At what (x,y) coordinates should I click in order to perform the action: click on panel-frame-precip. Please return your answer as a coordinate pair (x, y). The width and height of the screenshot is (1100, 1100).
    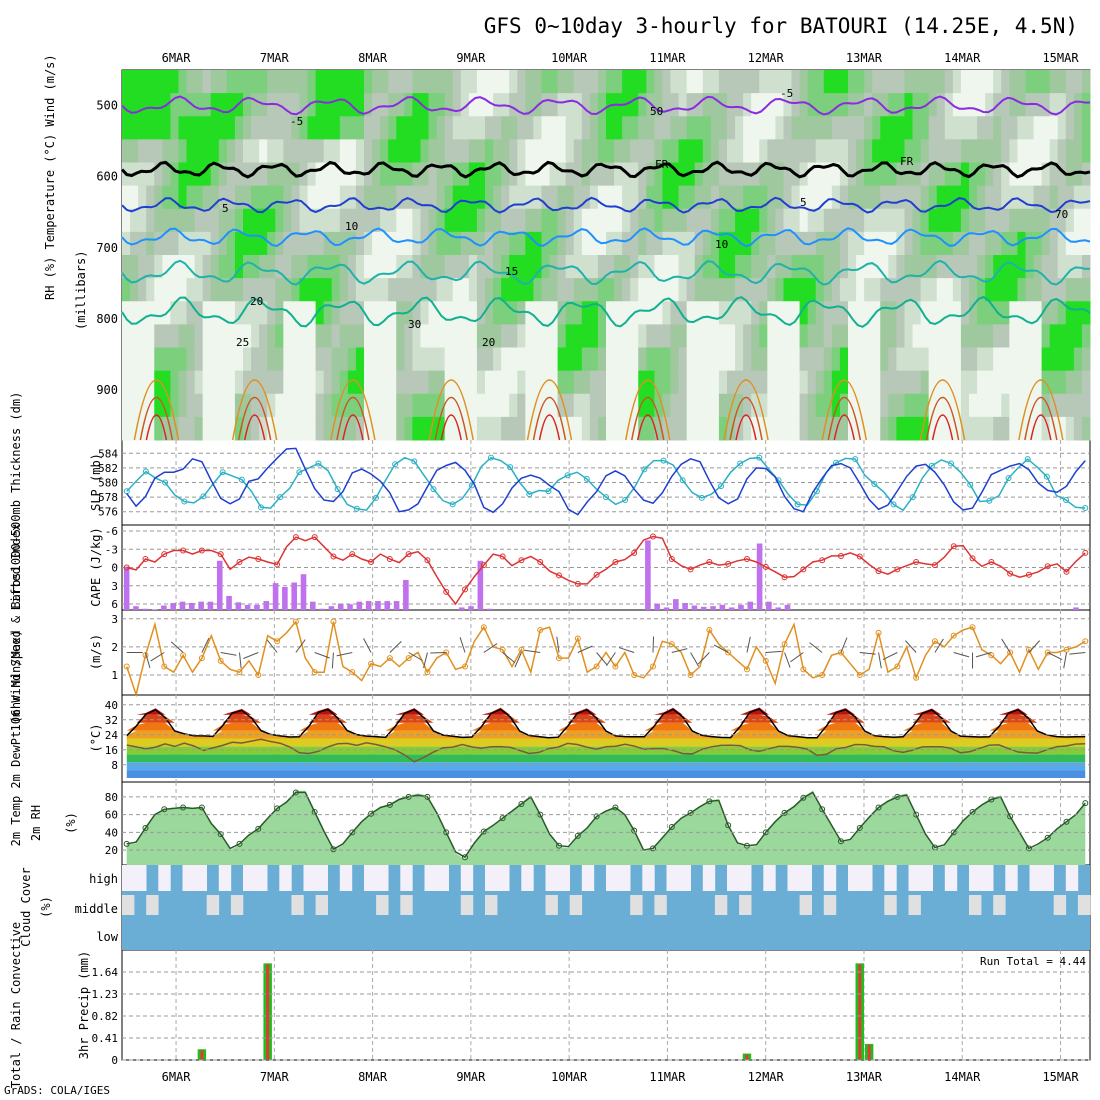
    Looking at the image, I should click on (606, 1005).